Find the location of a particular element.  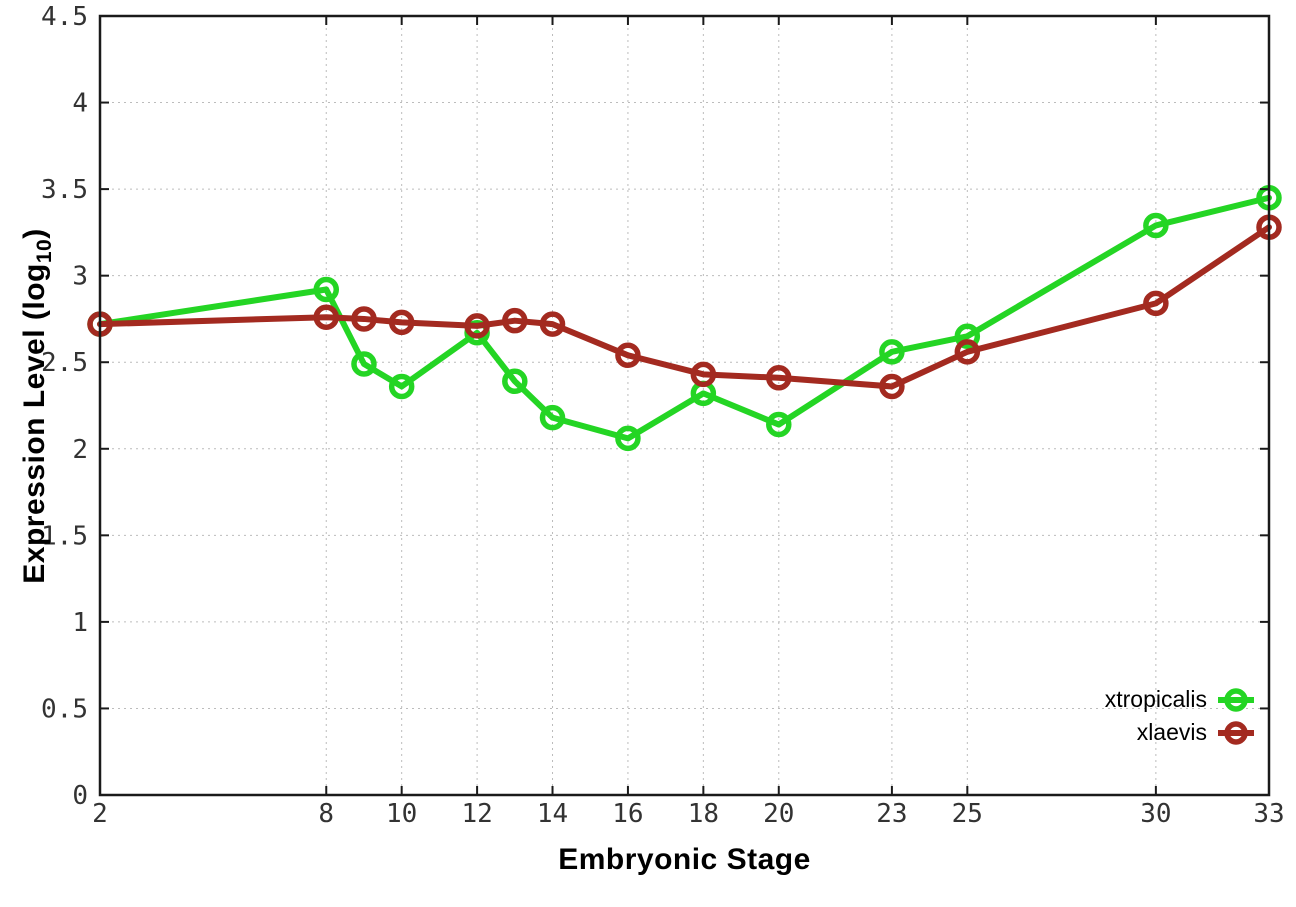

y-axis-title-subscript: 10 is located at coordinates (44, 251).